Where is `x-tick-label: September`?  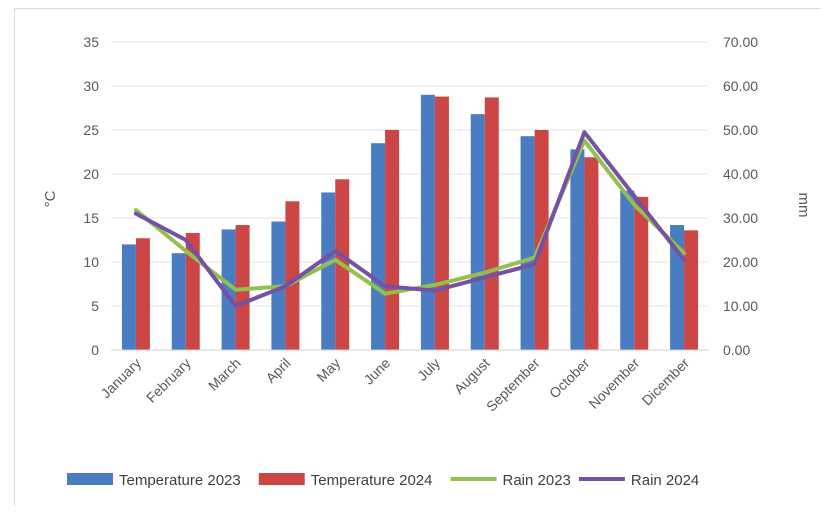 x-tick-label: September is located at coordinates (513, 385).